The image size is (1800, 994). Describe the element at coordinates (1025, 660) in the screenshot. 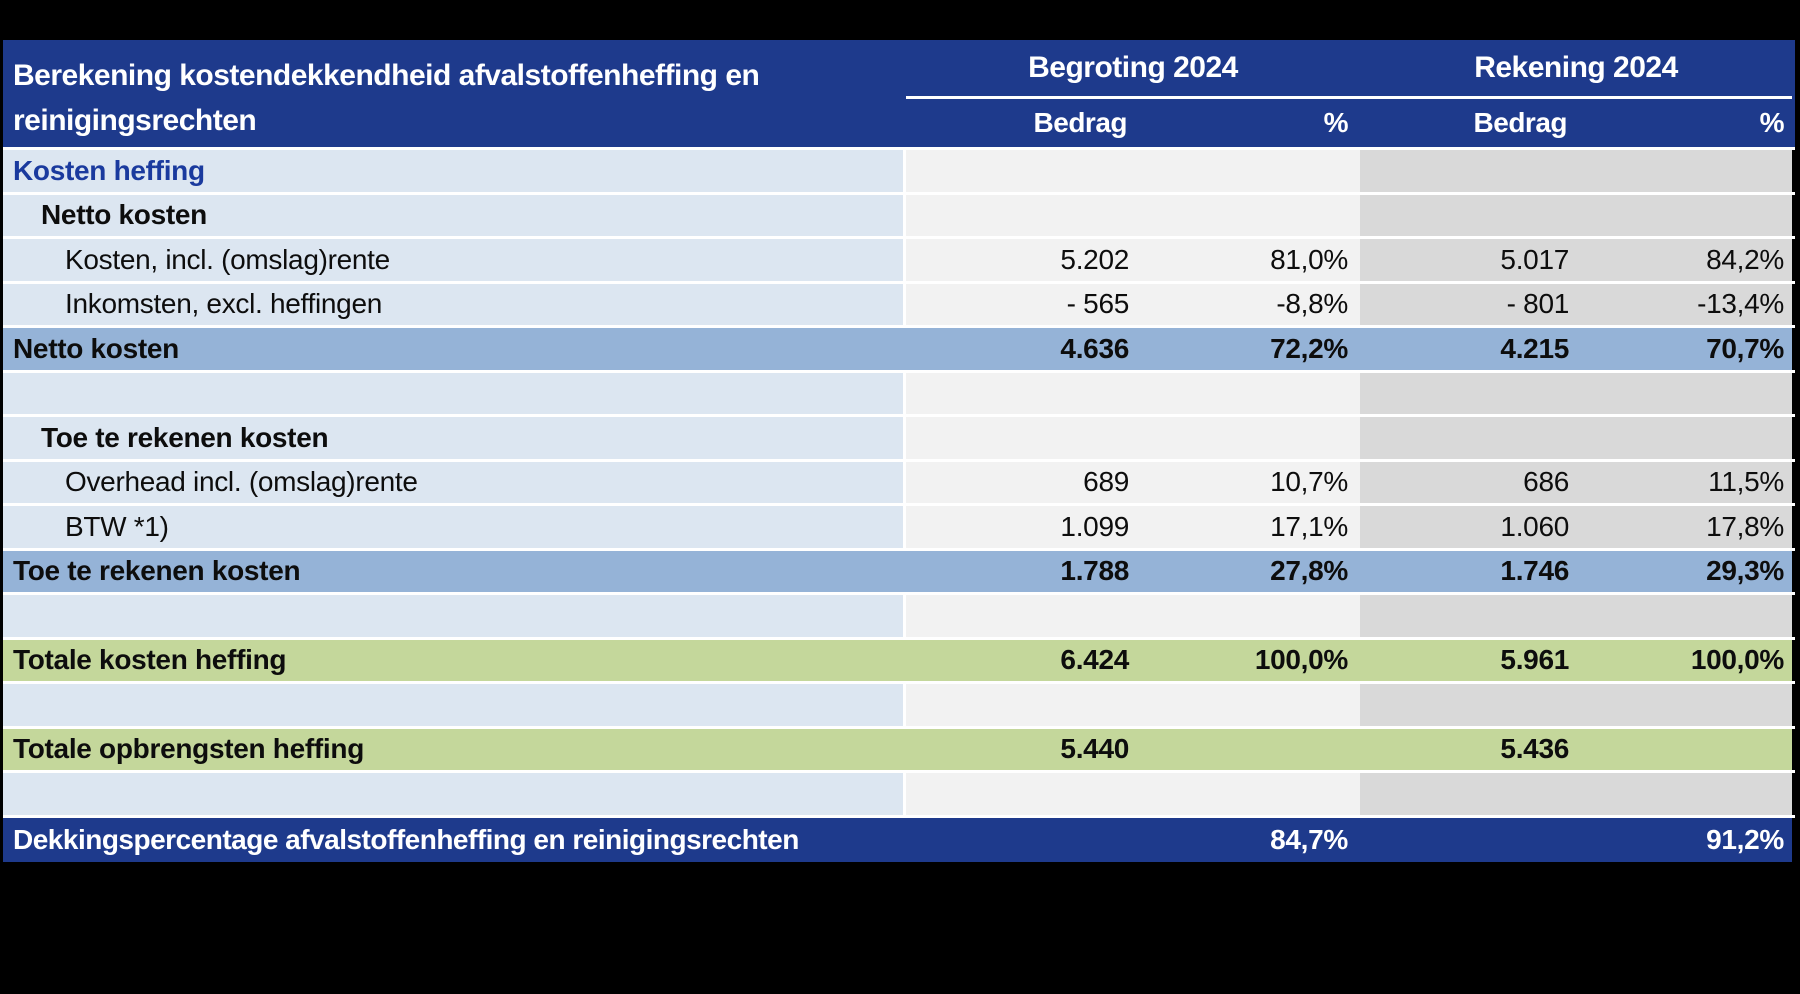

I see `begroting-bedrag-cell: 6.424` at that location.